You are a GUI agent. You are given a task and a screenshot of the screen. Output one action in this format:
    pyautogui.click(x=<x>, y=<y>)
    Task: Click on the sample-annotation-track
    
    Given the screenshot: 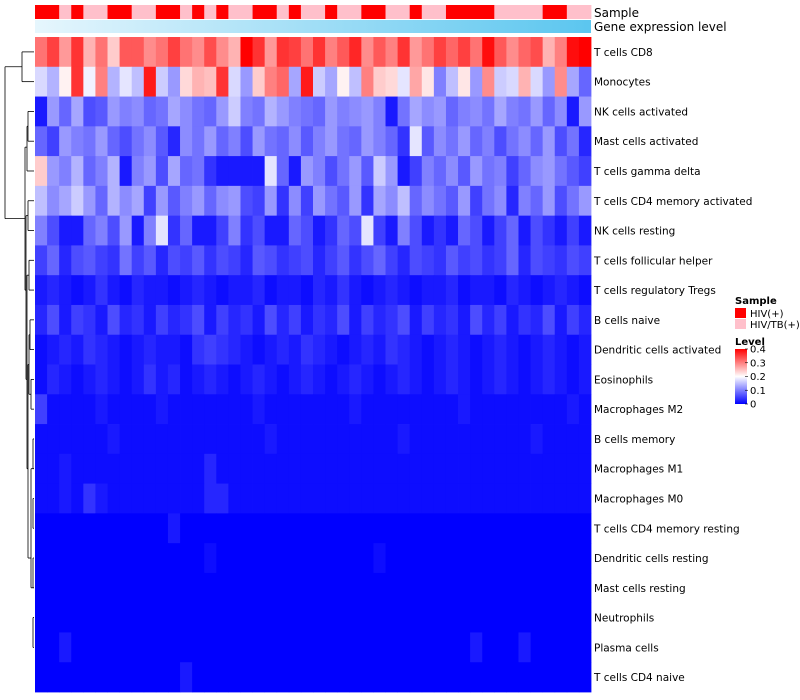 What is the action you would take?
    pyautogui.click(x=313, y=12)
    